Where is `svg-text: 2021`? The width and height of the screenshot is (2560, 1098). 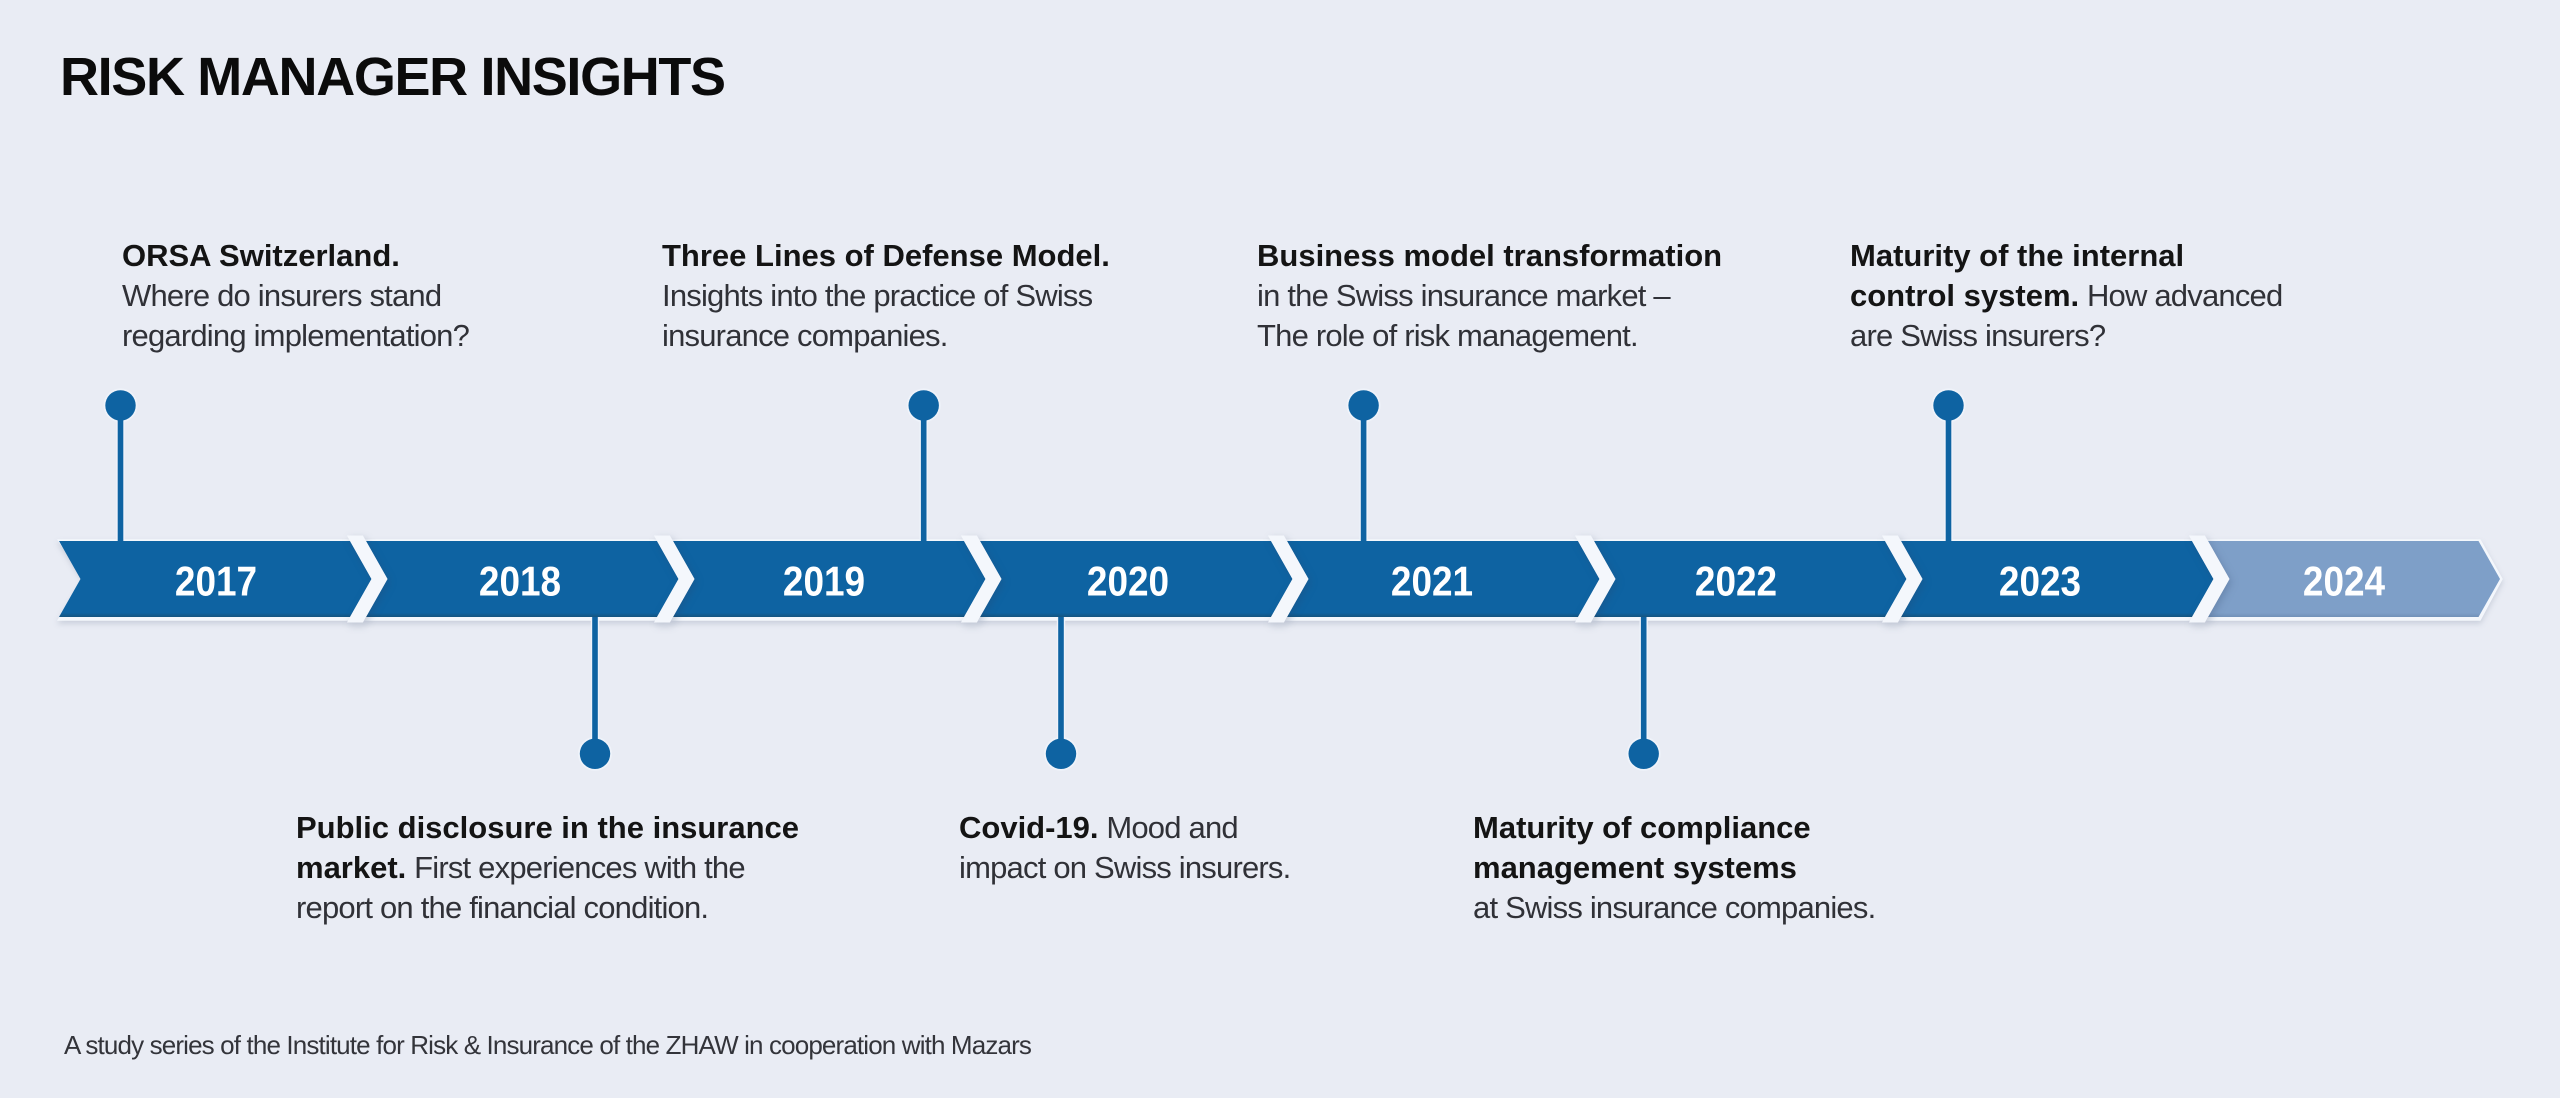
svg-text: 2021 is located at coordinates (1432, 581).